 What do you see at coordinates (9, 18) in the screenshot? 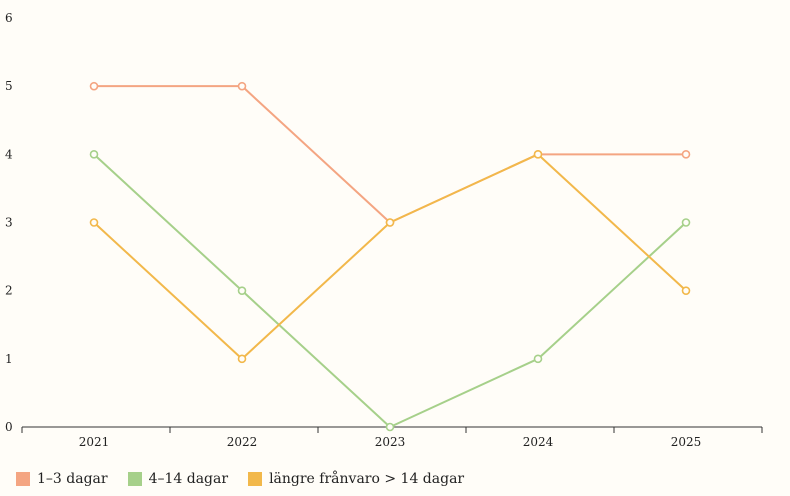
I see `y-tick-label: 6` at bounding box center [9, 18].